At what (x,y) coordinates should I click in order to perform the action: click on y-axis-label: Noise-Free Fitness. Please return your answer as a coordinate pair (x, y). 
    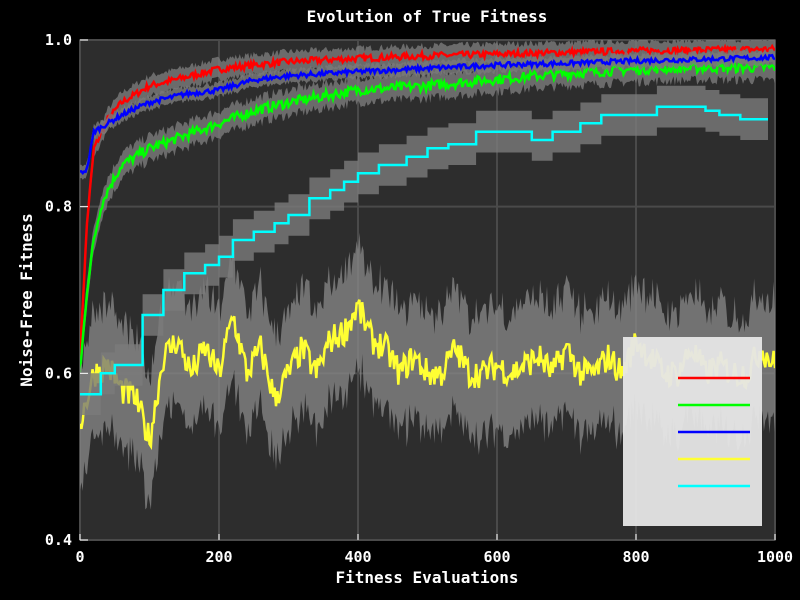
    Looking at the image, I should click on (26, 299).